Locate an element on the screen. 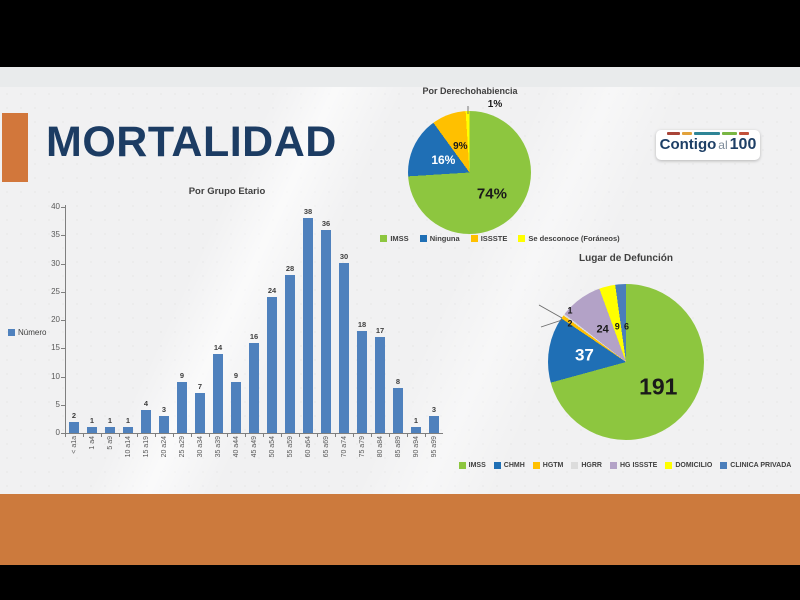  x-axis-label-text: 40 a44 is located at coordinates (236, 447).